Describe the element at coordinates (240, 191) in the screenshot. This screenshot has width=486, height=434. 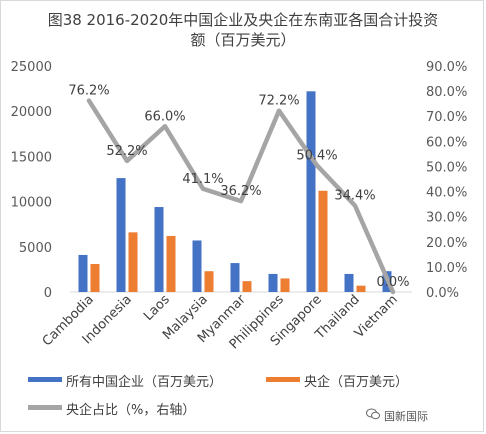
I see `data-label-soe-share-myanmar: 36.2%` at that location.